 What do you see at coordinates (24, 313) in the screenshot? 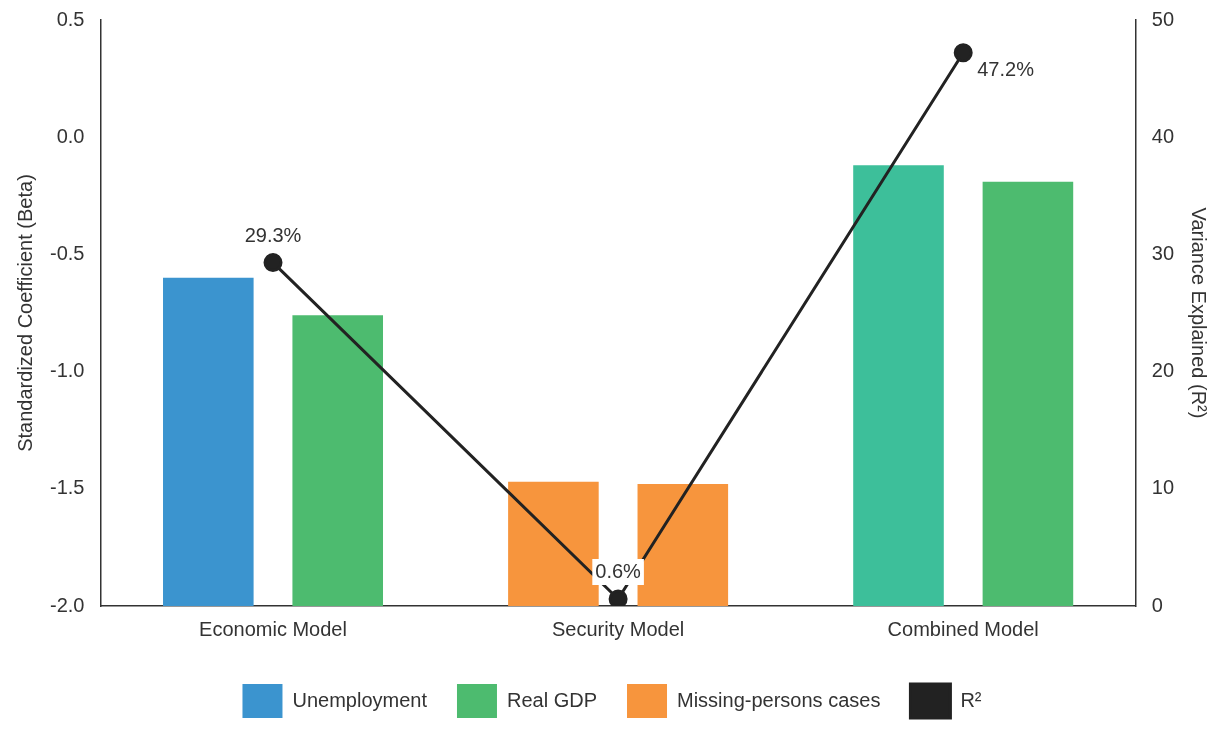
I see `y-axis-title: Standardized Coefficient (Beta)` at bounding box center [24, 313].